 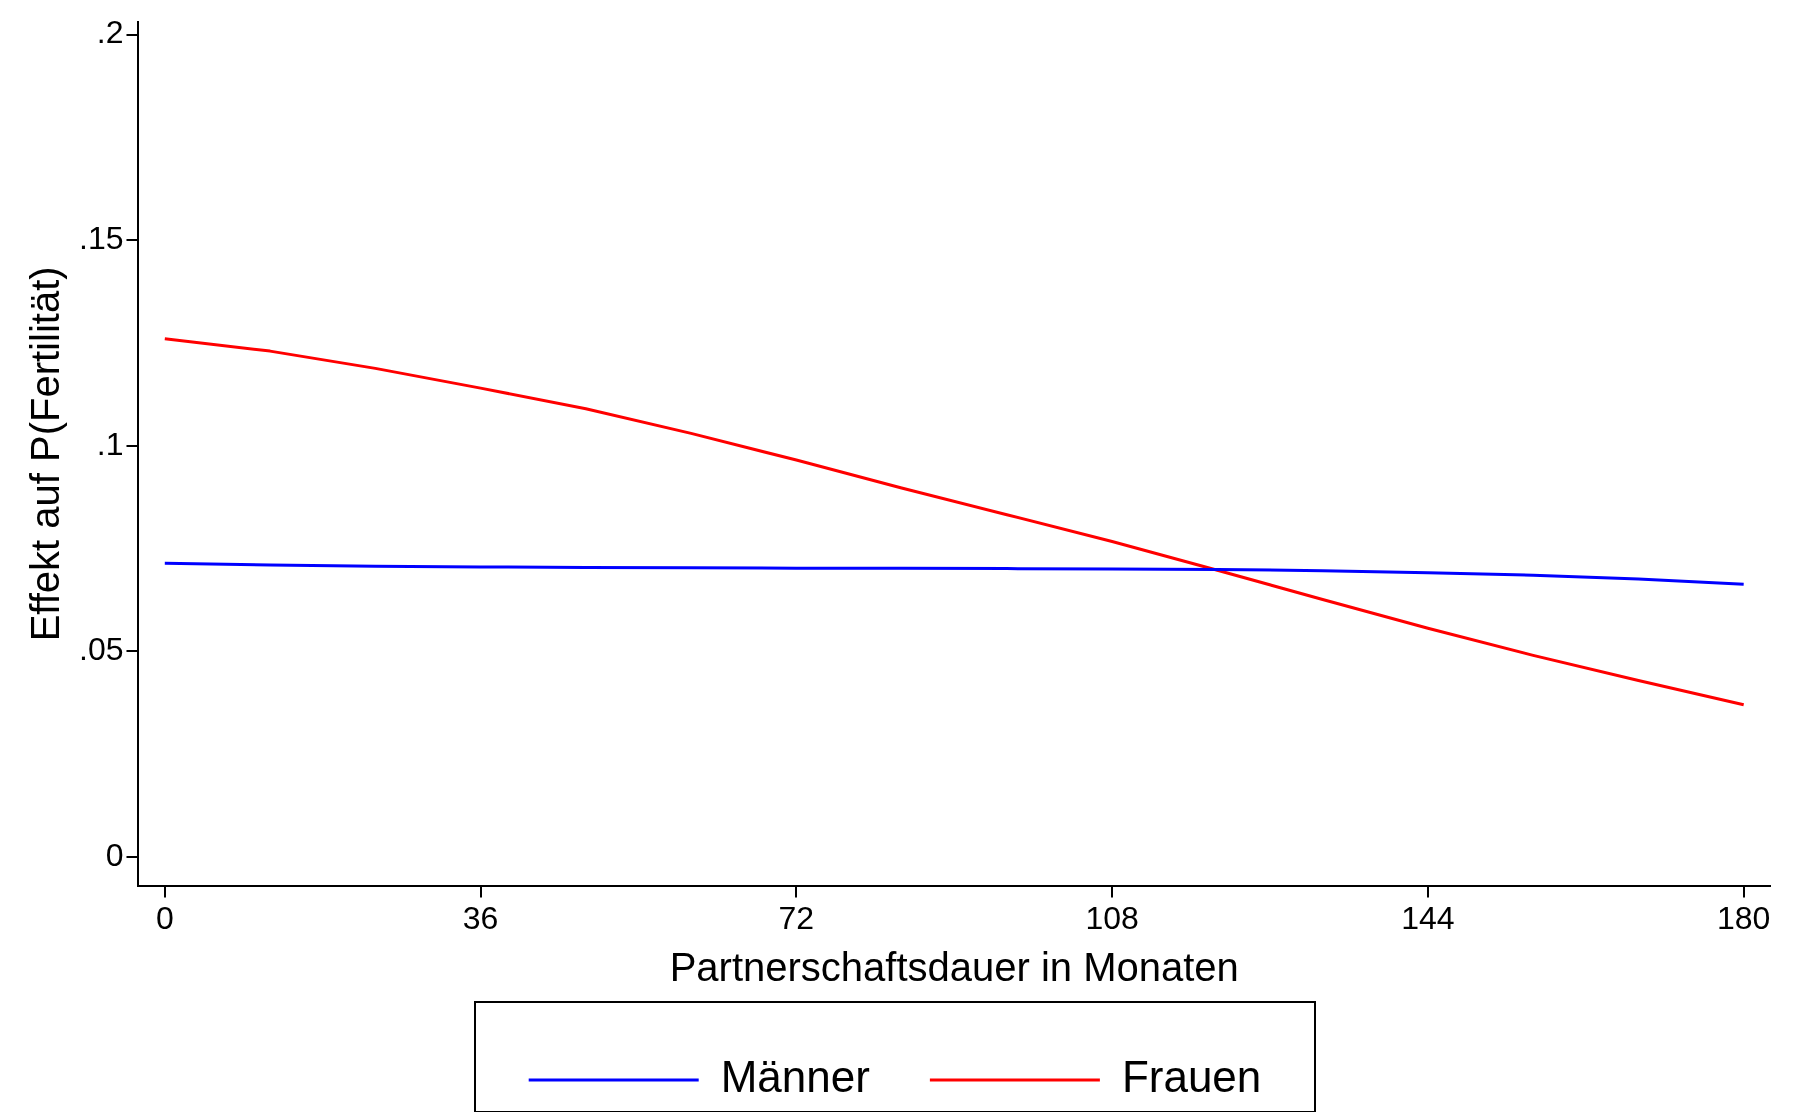 What do you see at coordinates (101, 237) in the screenshot?
I see `y-tick-label: .15` at bounding box center [101, 237].